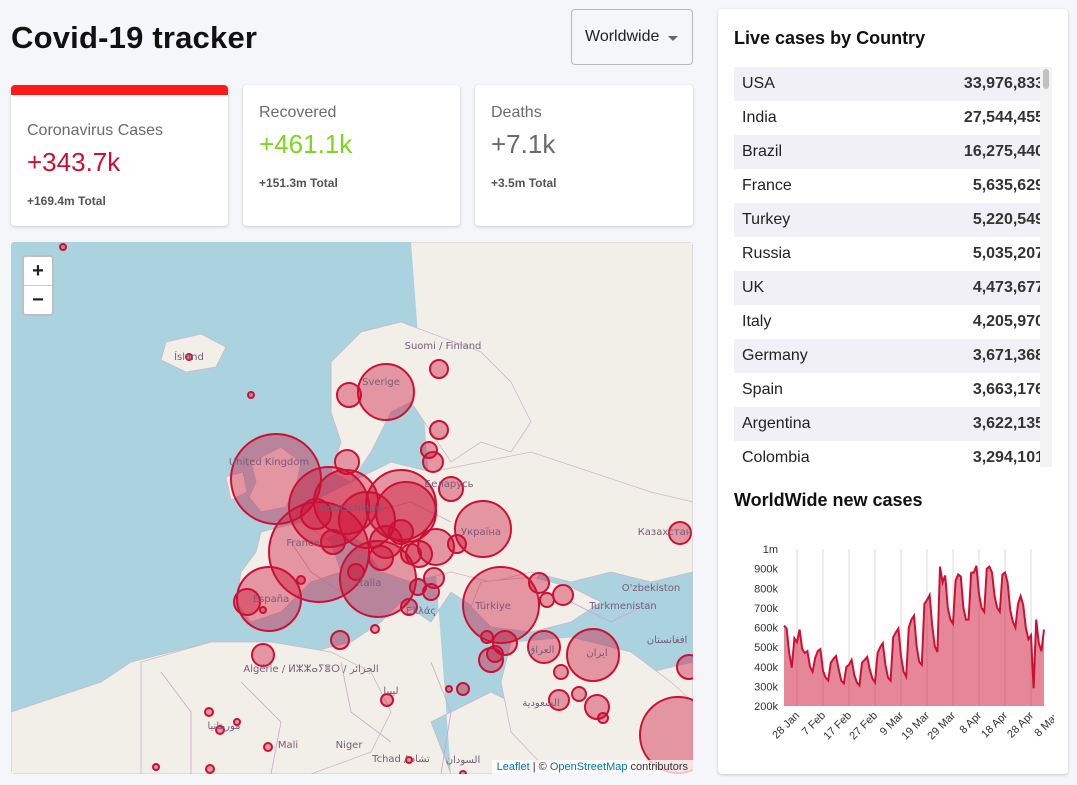 The image size is (1077, 785). Describe the element at coordinates (766, 707) in the screenshot. I see `y-tick-label: 200k` at that location.